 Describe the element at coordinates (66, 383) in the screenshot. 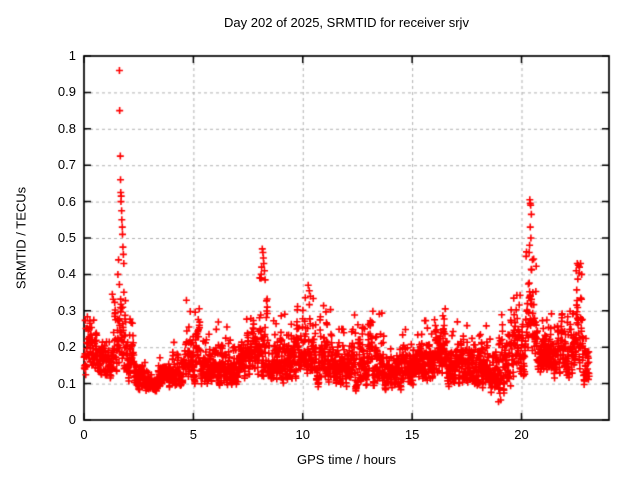

I see `y-tick-label: 0.1` at that location.